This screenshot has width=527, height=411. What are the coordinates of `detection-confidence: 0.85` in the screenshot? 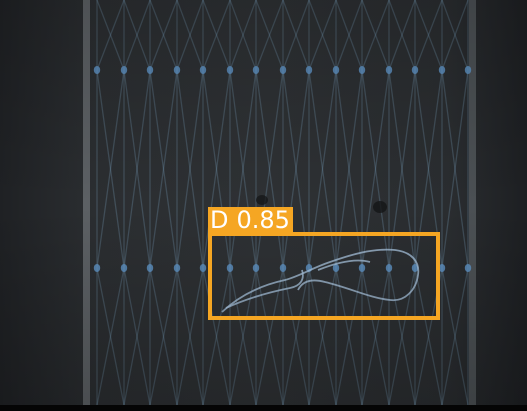 It's located at (263, 220).